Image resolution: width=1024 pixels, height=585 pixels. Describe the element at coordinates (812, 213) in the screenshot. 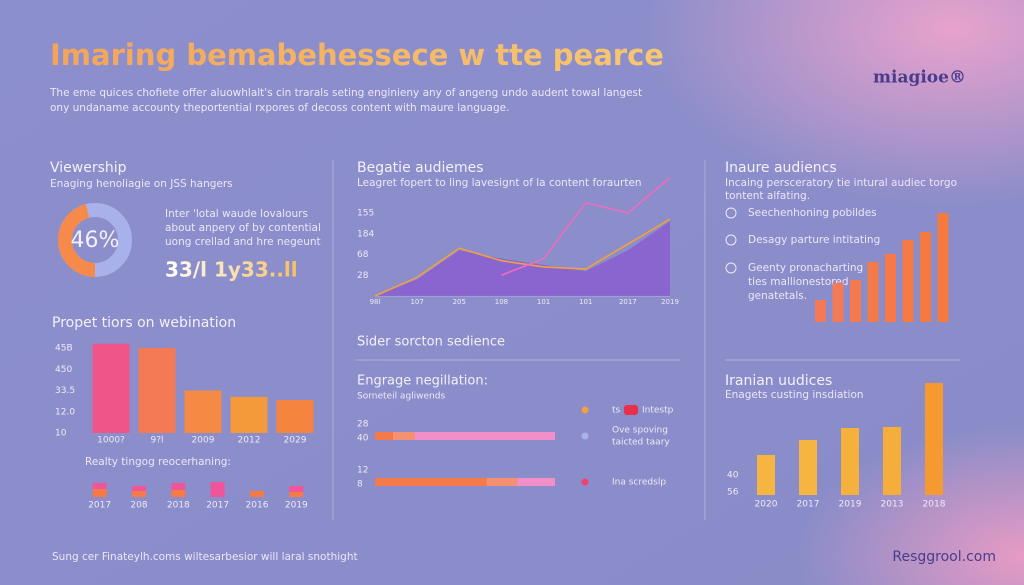

I see `list-item: Seechenhoning pobildes` at that location.